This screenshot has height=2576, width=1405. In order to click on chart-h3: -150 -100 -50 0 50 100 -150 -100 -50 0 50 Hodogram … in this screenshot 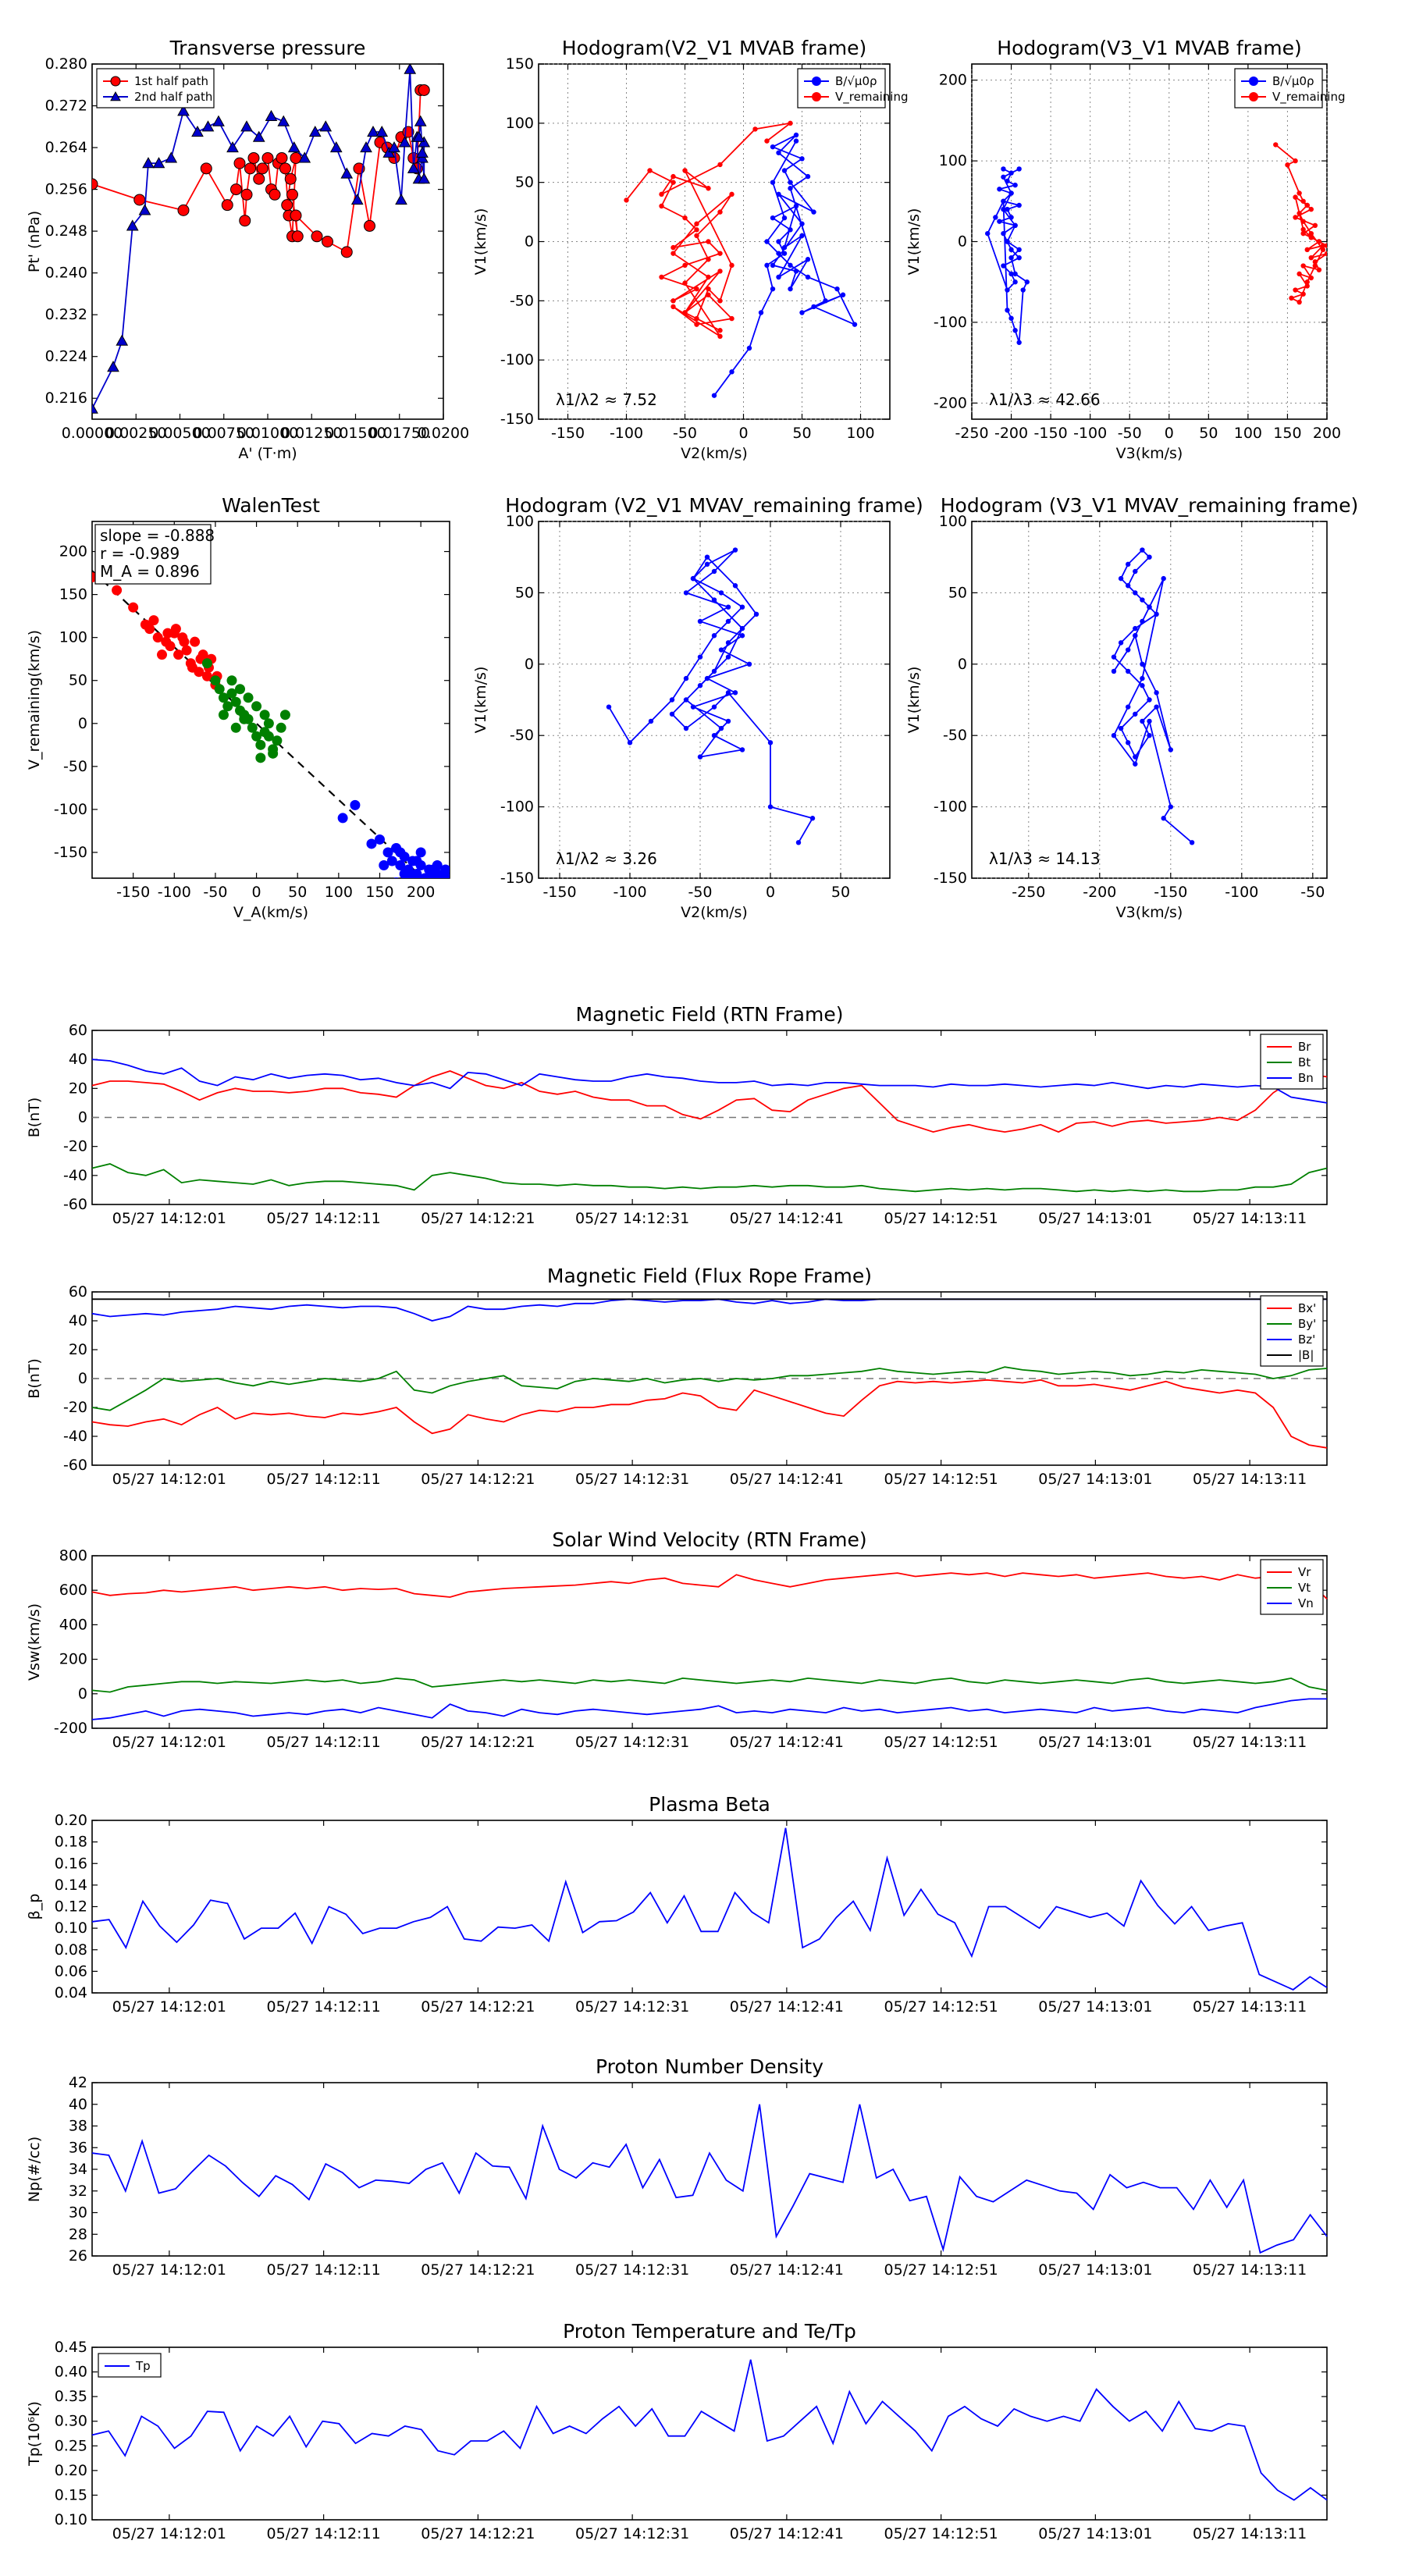, I will do `click(697, 707)`.